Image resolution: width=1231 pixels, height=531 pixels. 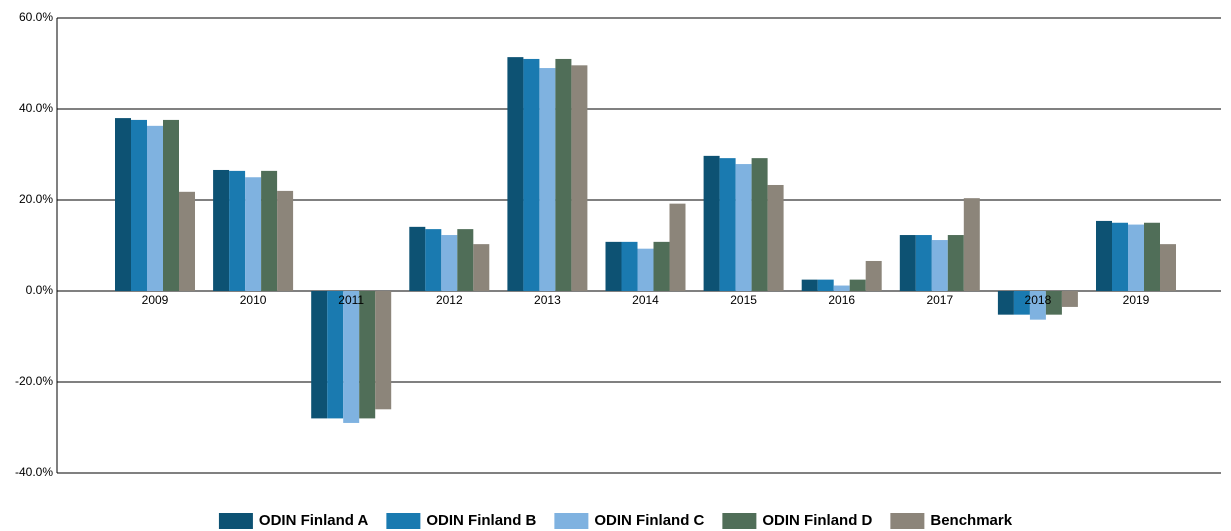 What do you see at coordinates (253, 300) in the screenshot?
I see `x-tick-label: 2010` at bounding box center [253, 300].